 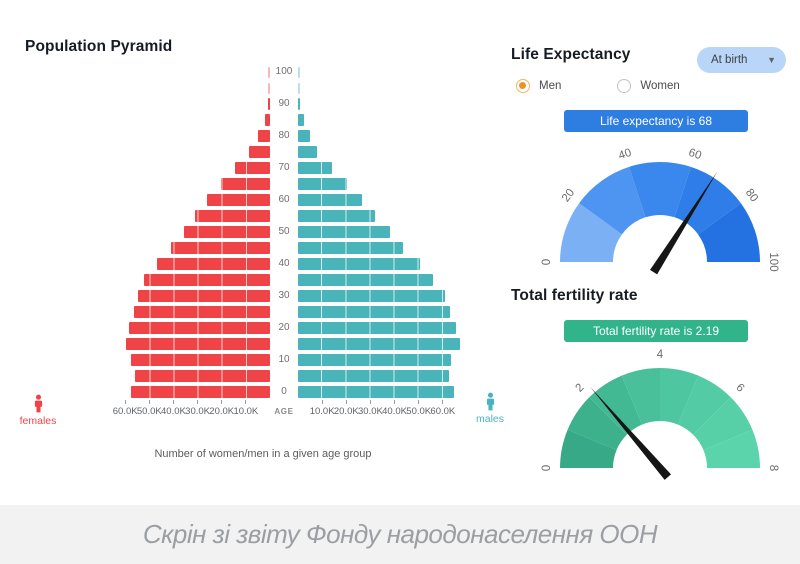 I want to click on screenshot-caption: Скрін зі звіту Фонду народонаселення ООН, so click(x=400, y=534).